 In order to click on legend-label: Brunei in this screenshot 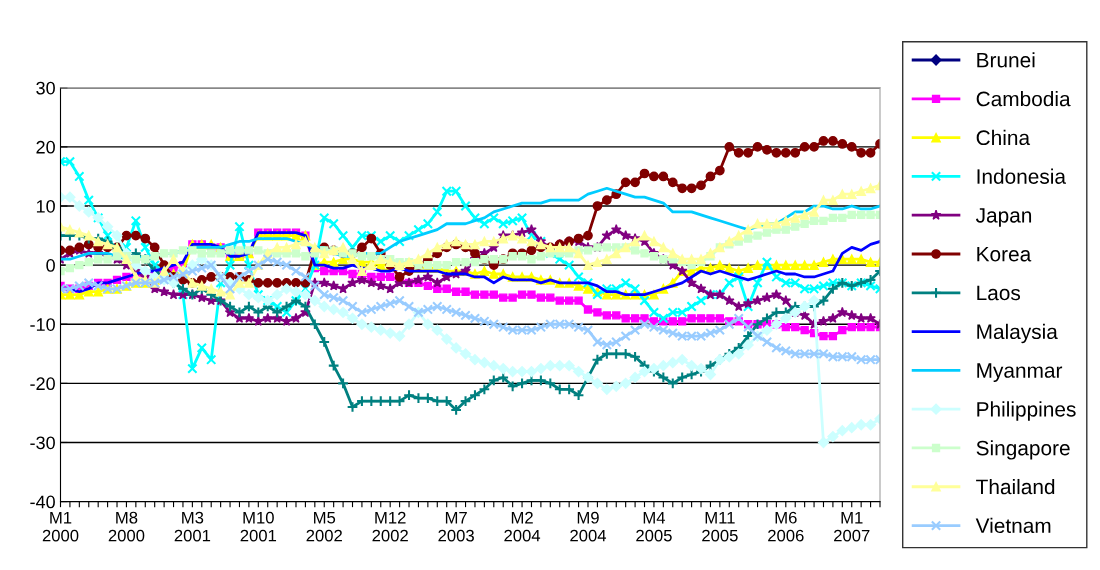, I will do `click(1006, 60)`.